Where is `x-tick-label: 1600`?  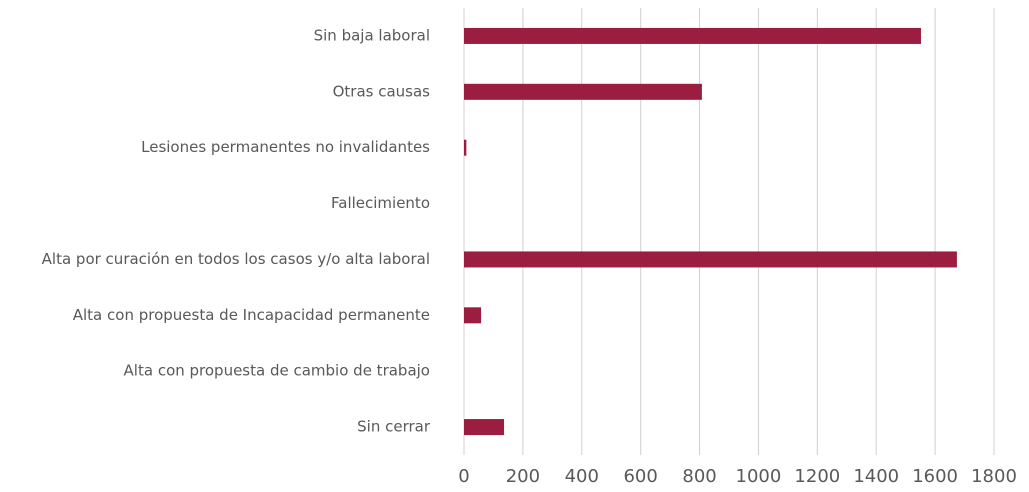 x-tick-label: 1600 is located at coordinates (935, 476).